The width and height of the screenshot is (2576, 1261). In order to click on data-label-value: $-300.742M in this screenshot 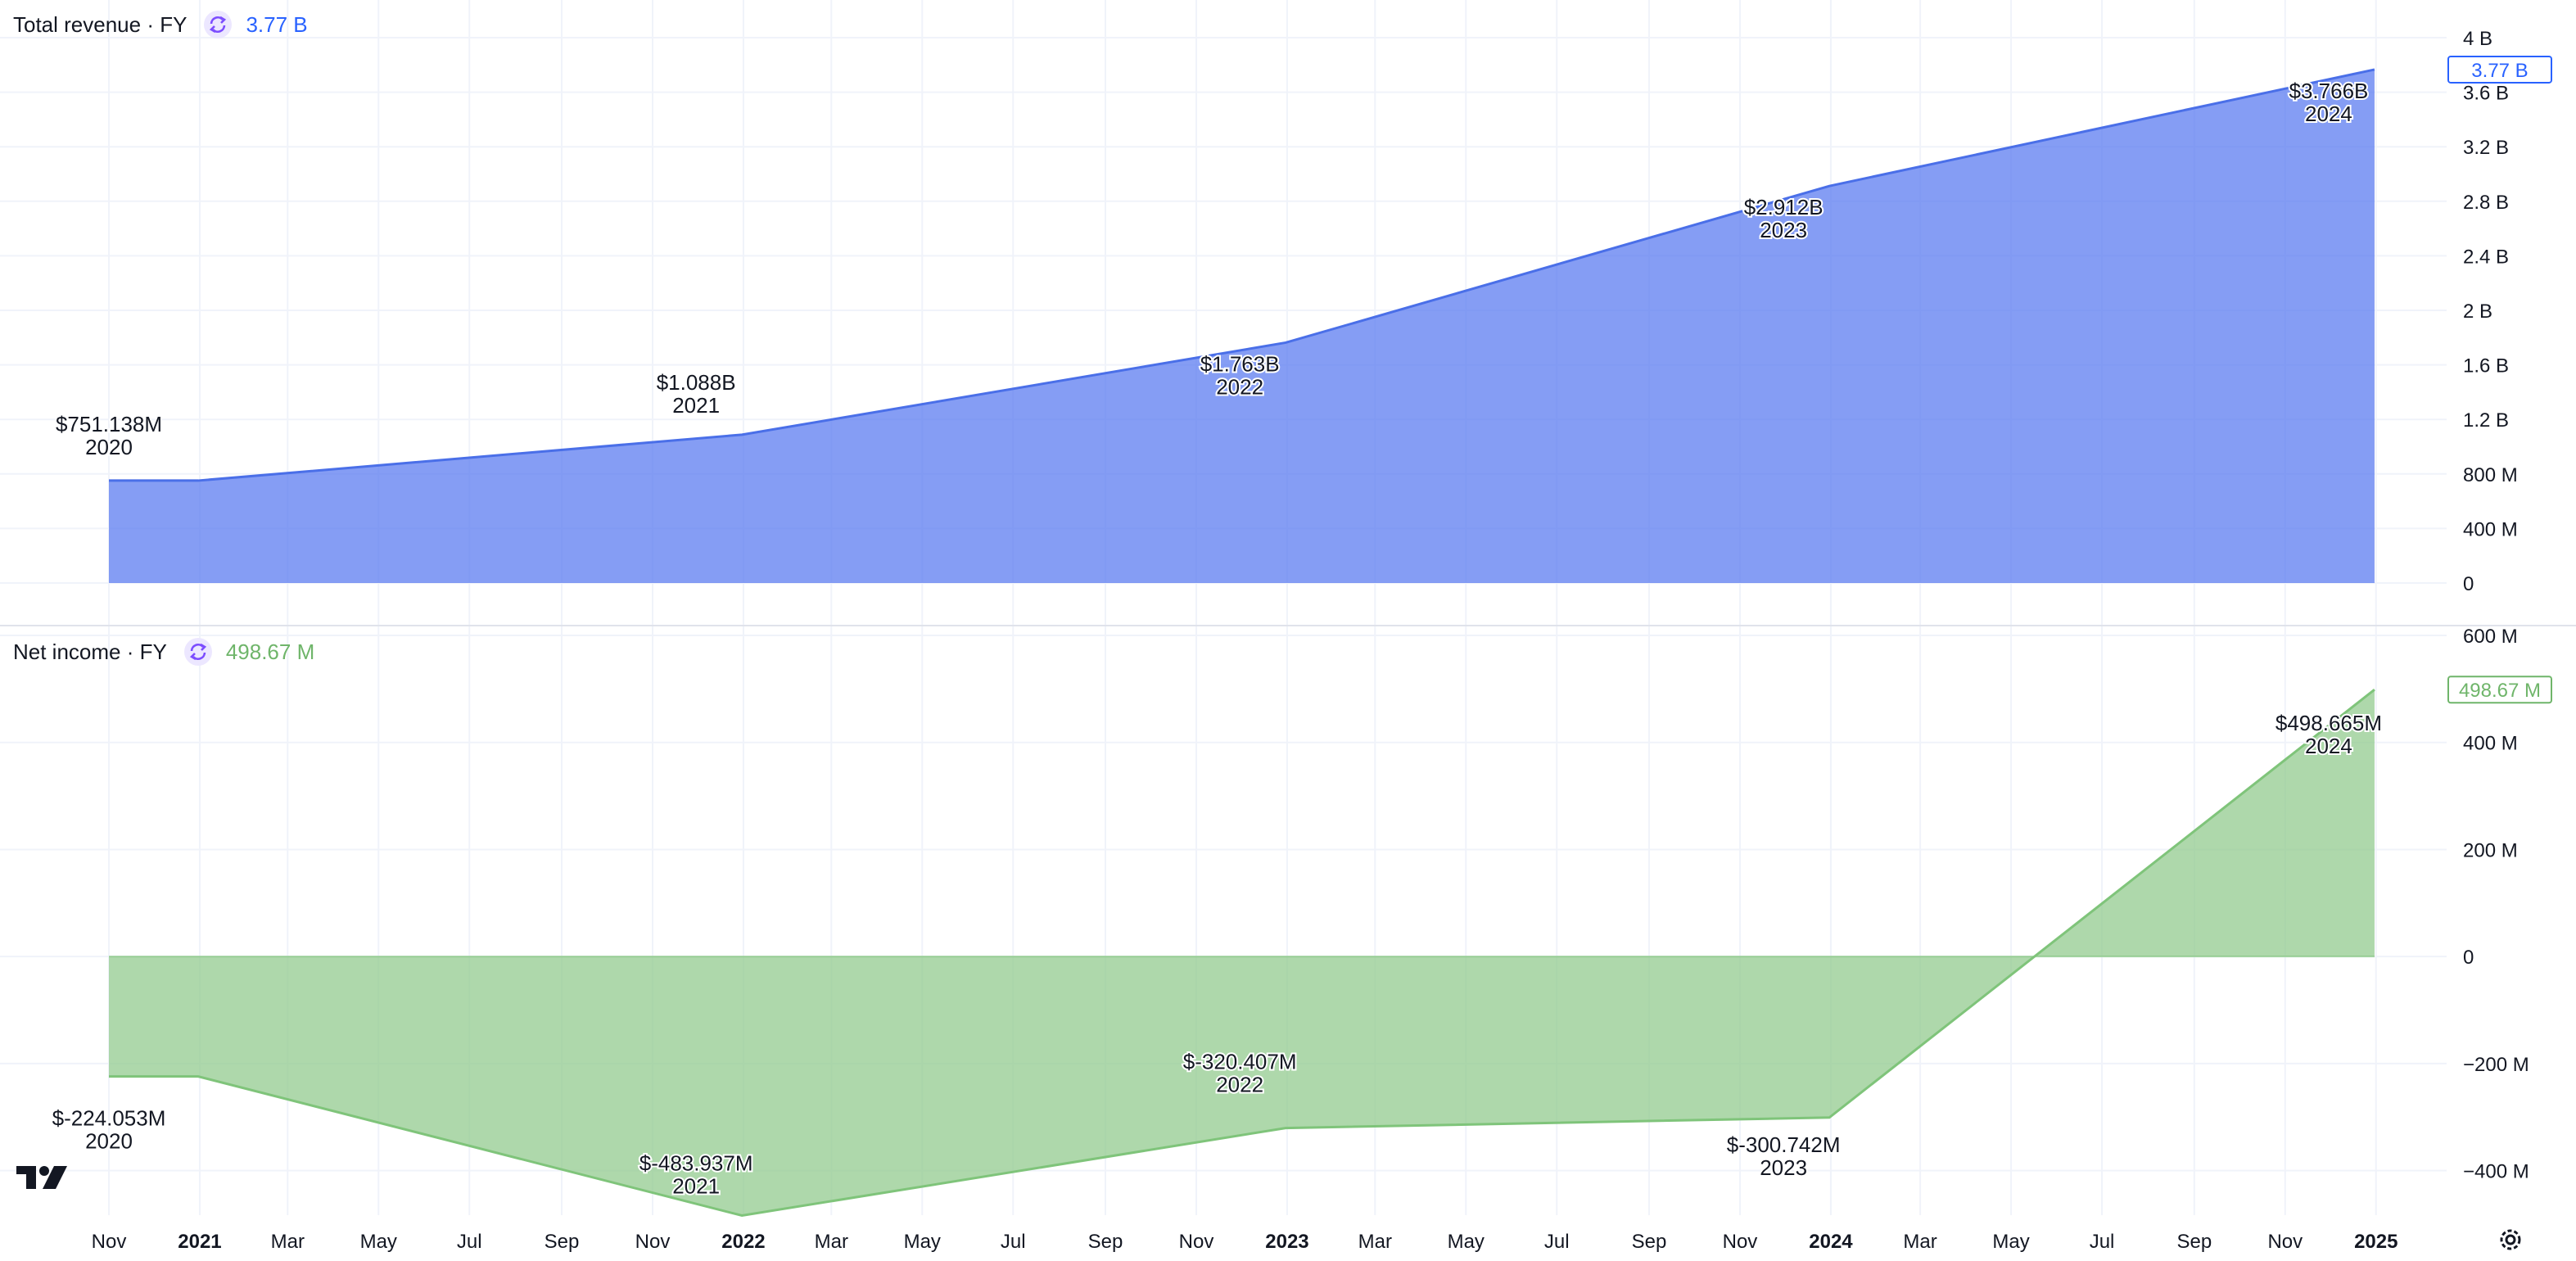, I will do `click(1784, 1144)`.